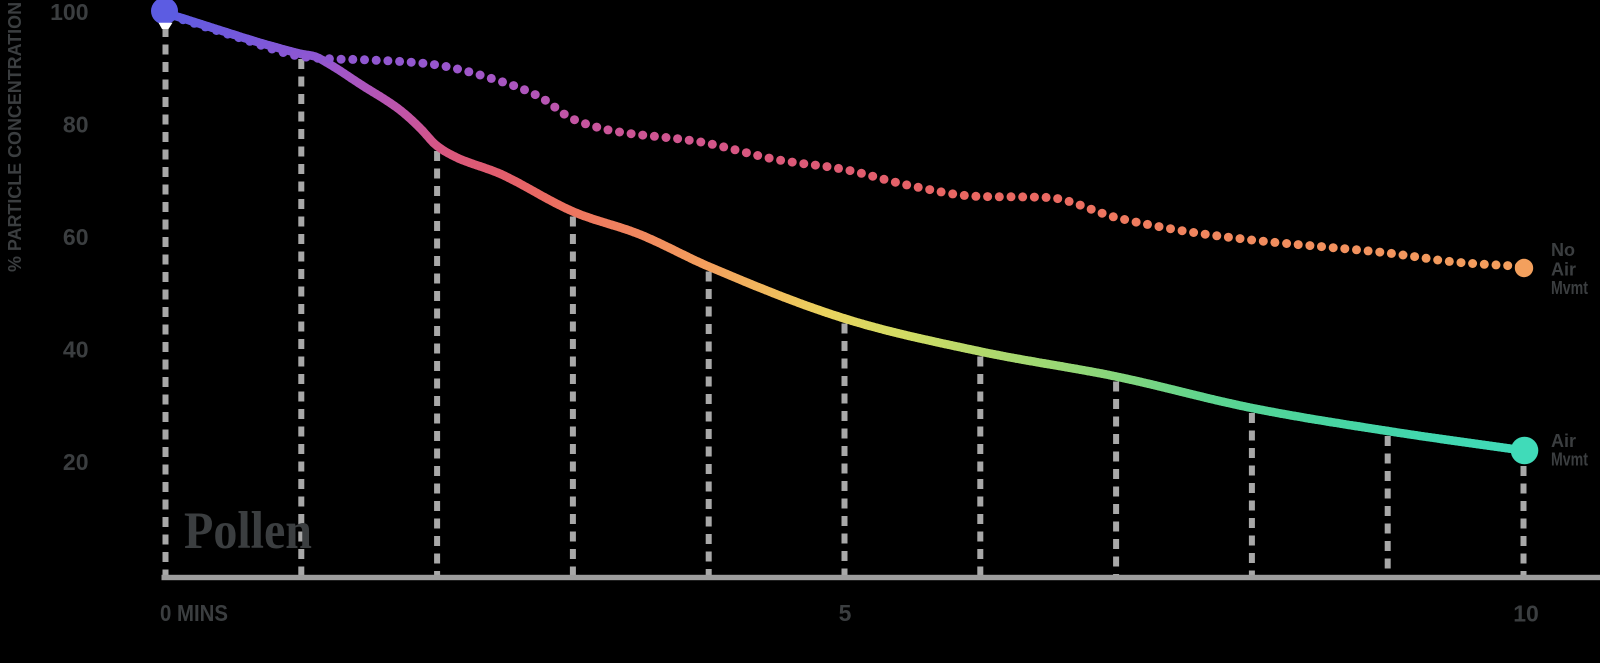  I want to click on svg-text: % PARTICLE CONCENTRATION, so click(15, 137).